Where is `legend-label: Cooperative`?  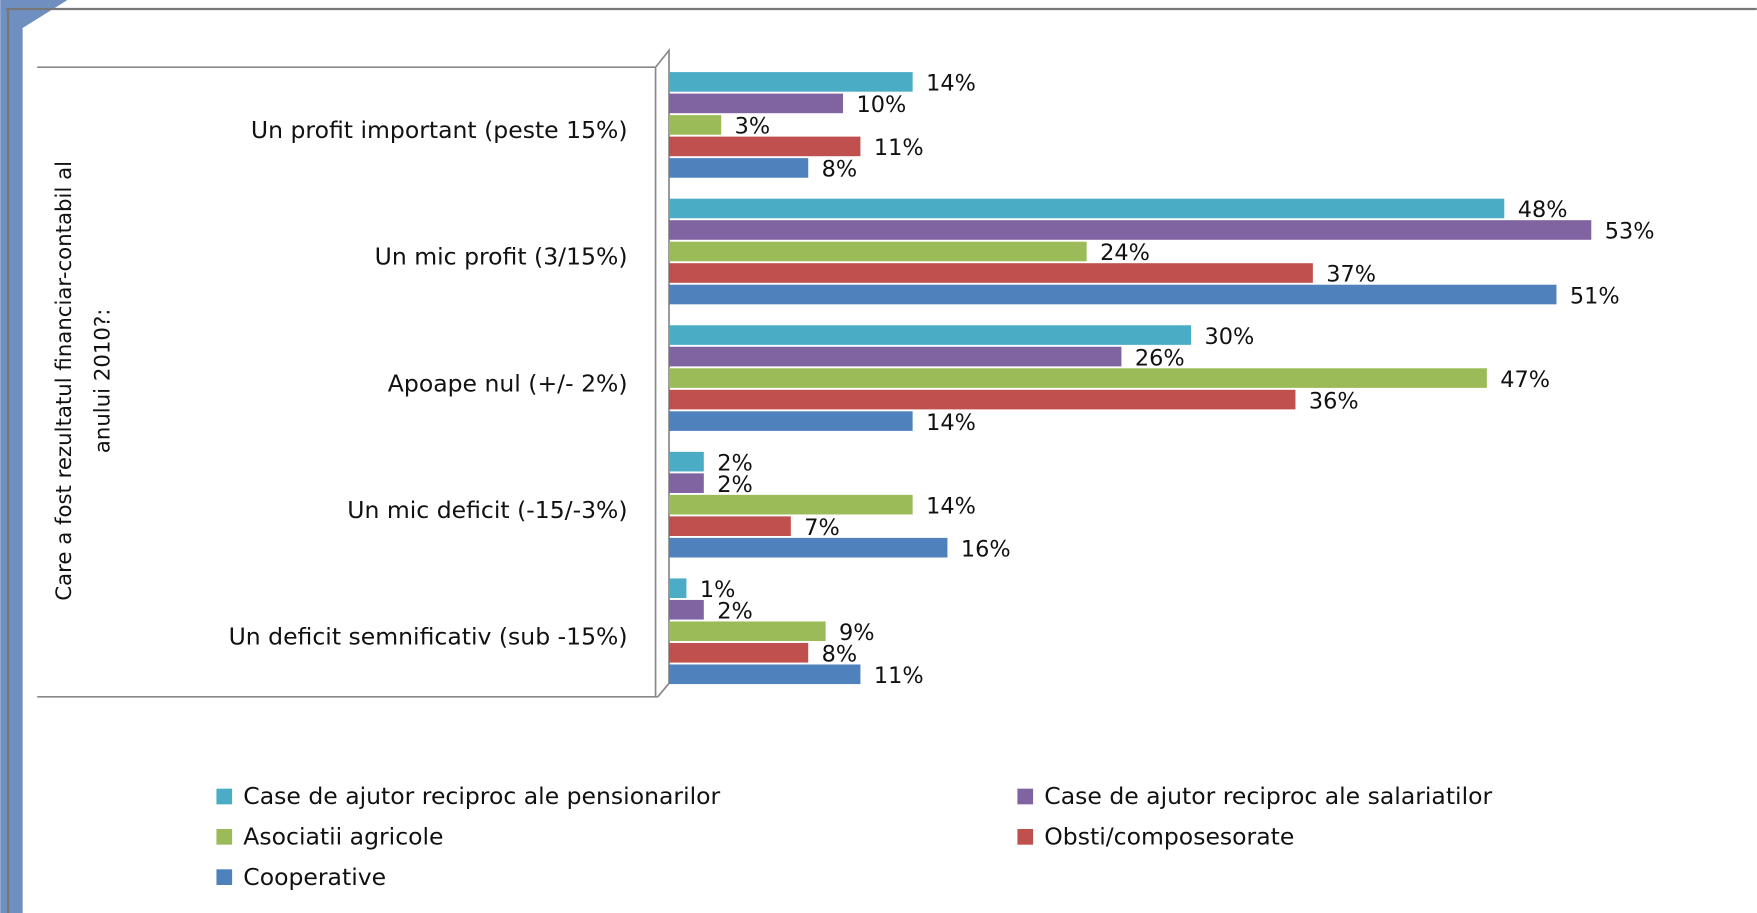
legend-label: Cooperative is located at coordinates (314, 877).